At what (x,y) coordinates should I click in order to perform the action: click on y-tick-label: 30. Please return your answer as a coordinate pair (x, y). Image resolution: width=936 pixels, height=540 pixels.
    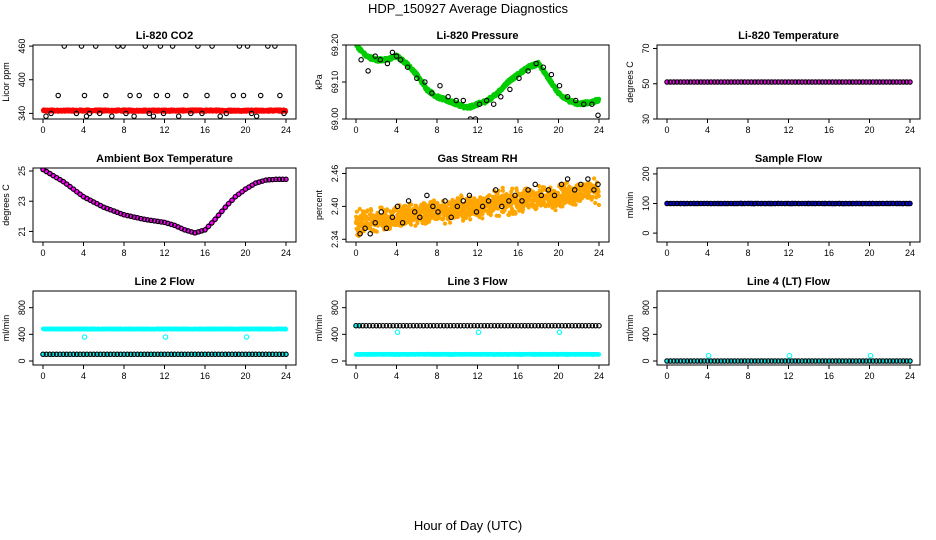
    Looking at the image, I should click on (646, 119).